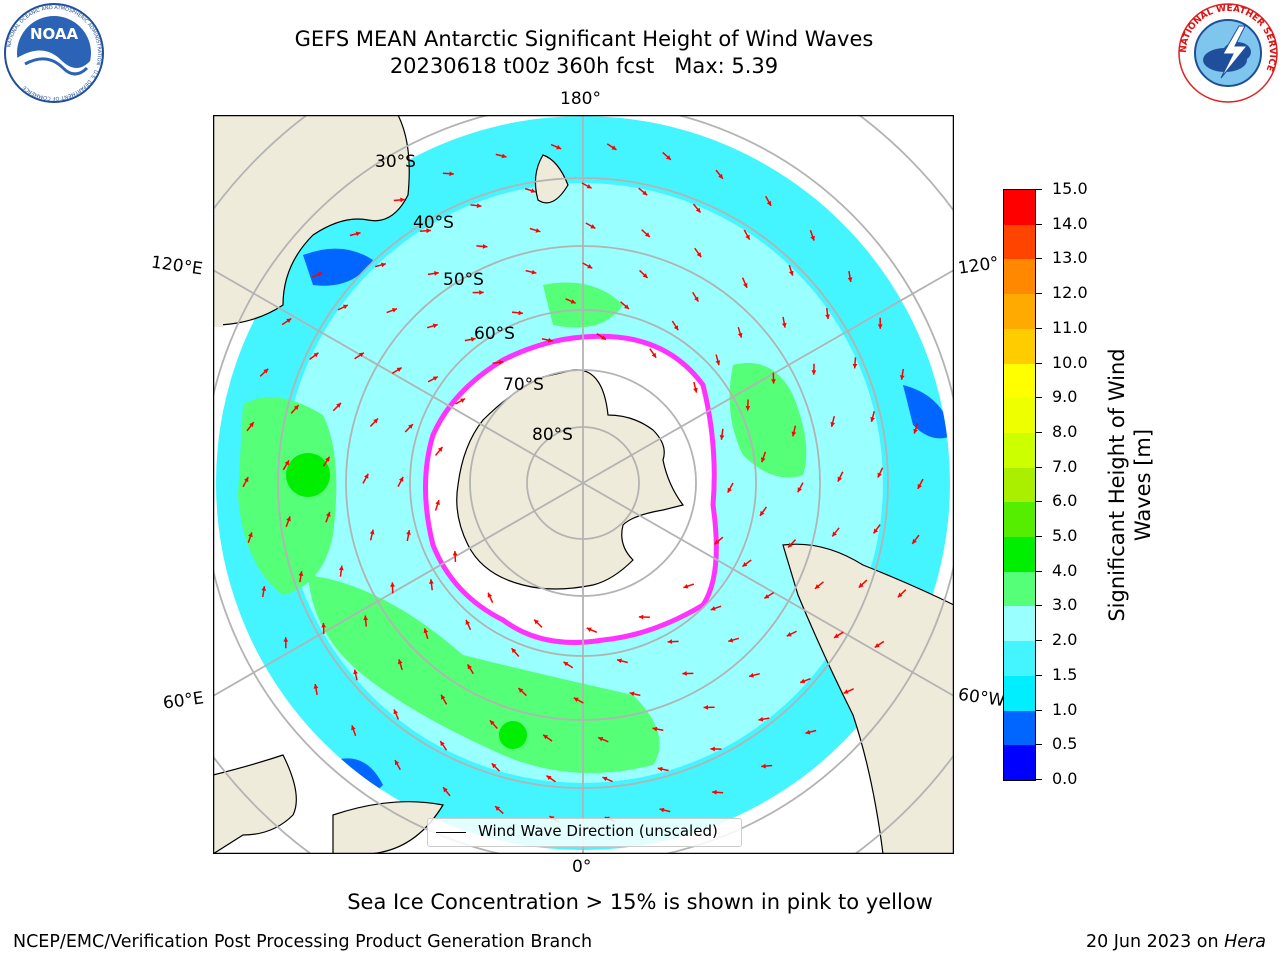 This screenshot has width=1280, height=960. I want to click on colorbar-tick-label: 15.0, so click(1070, 188).